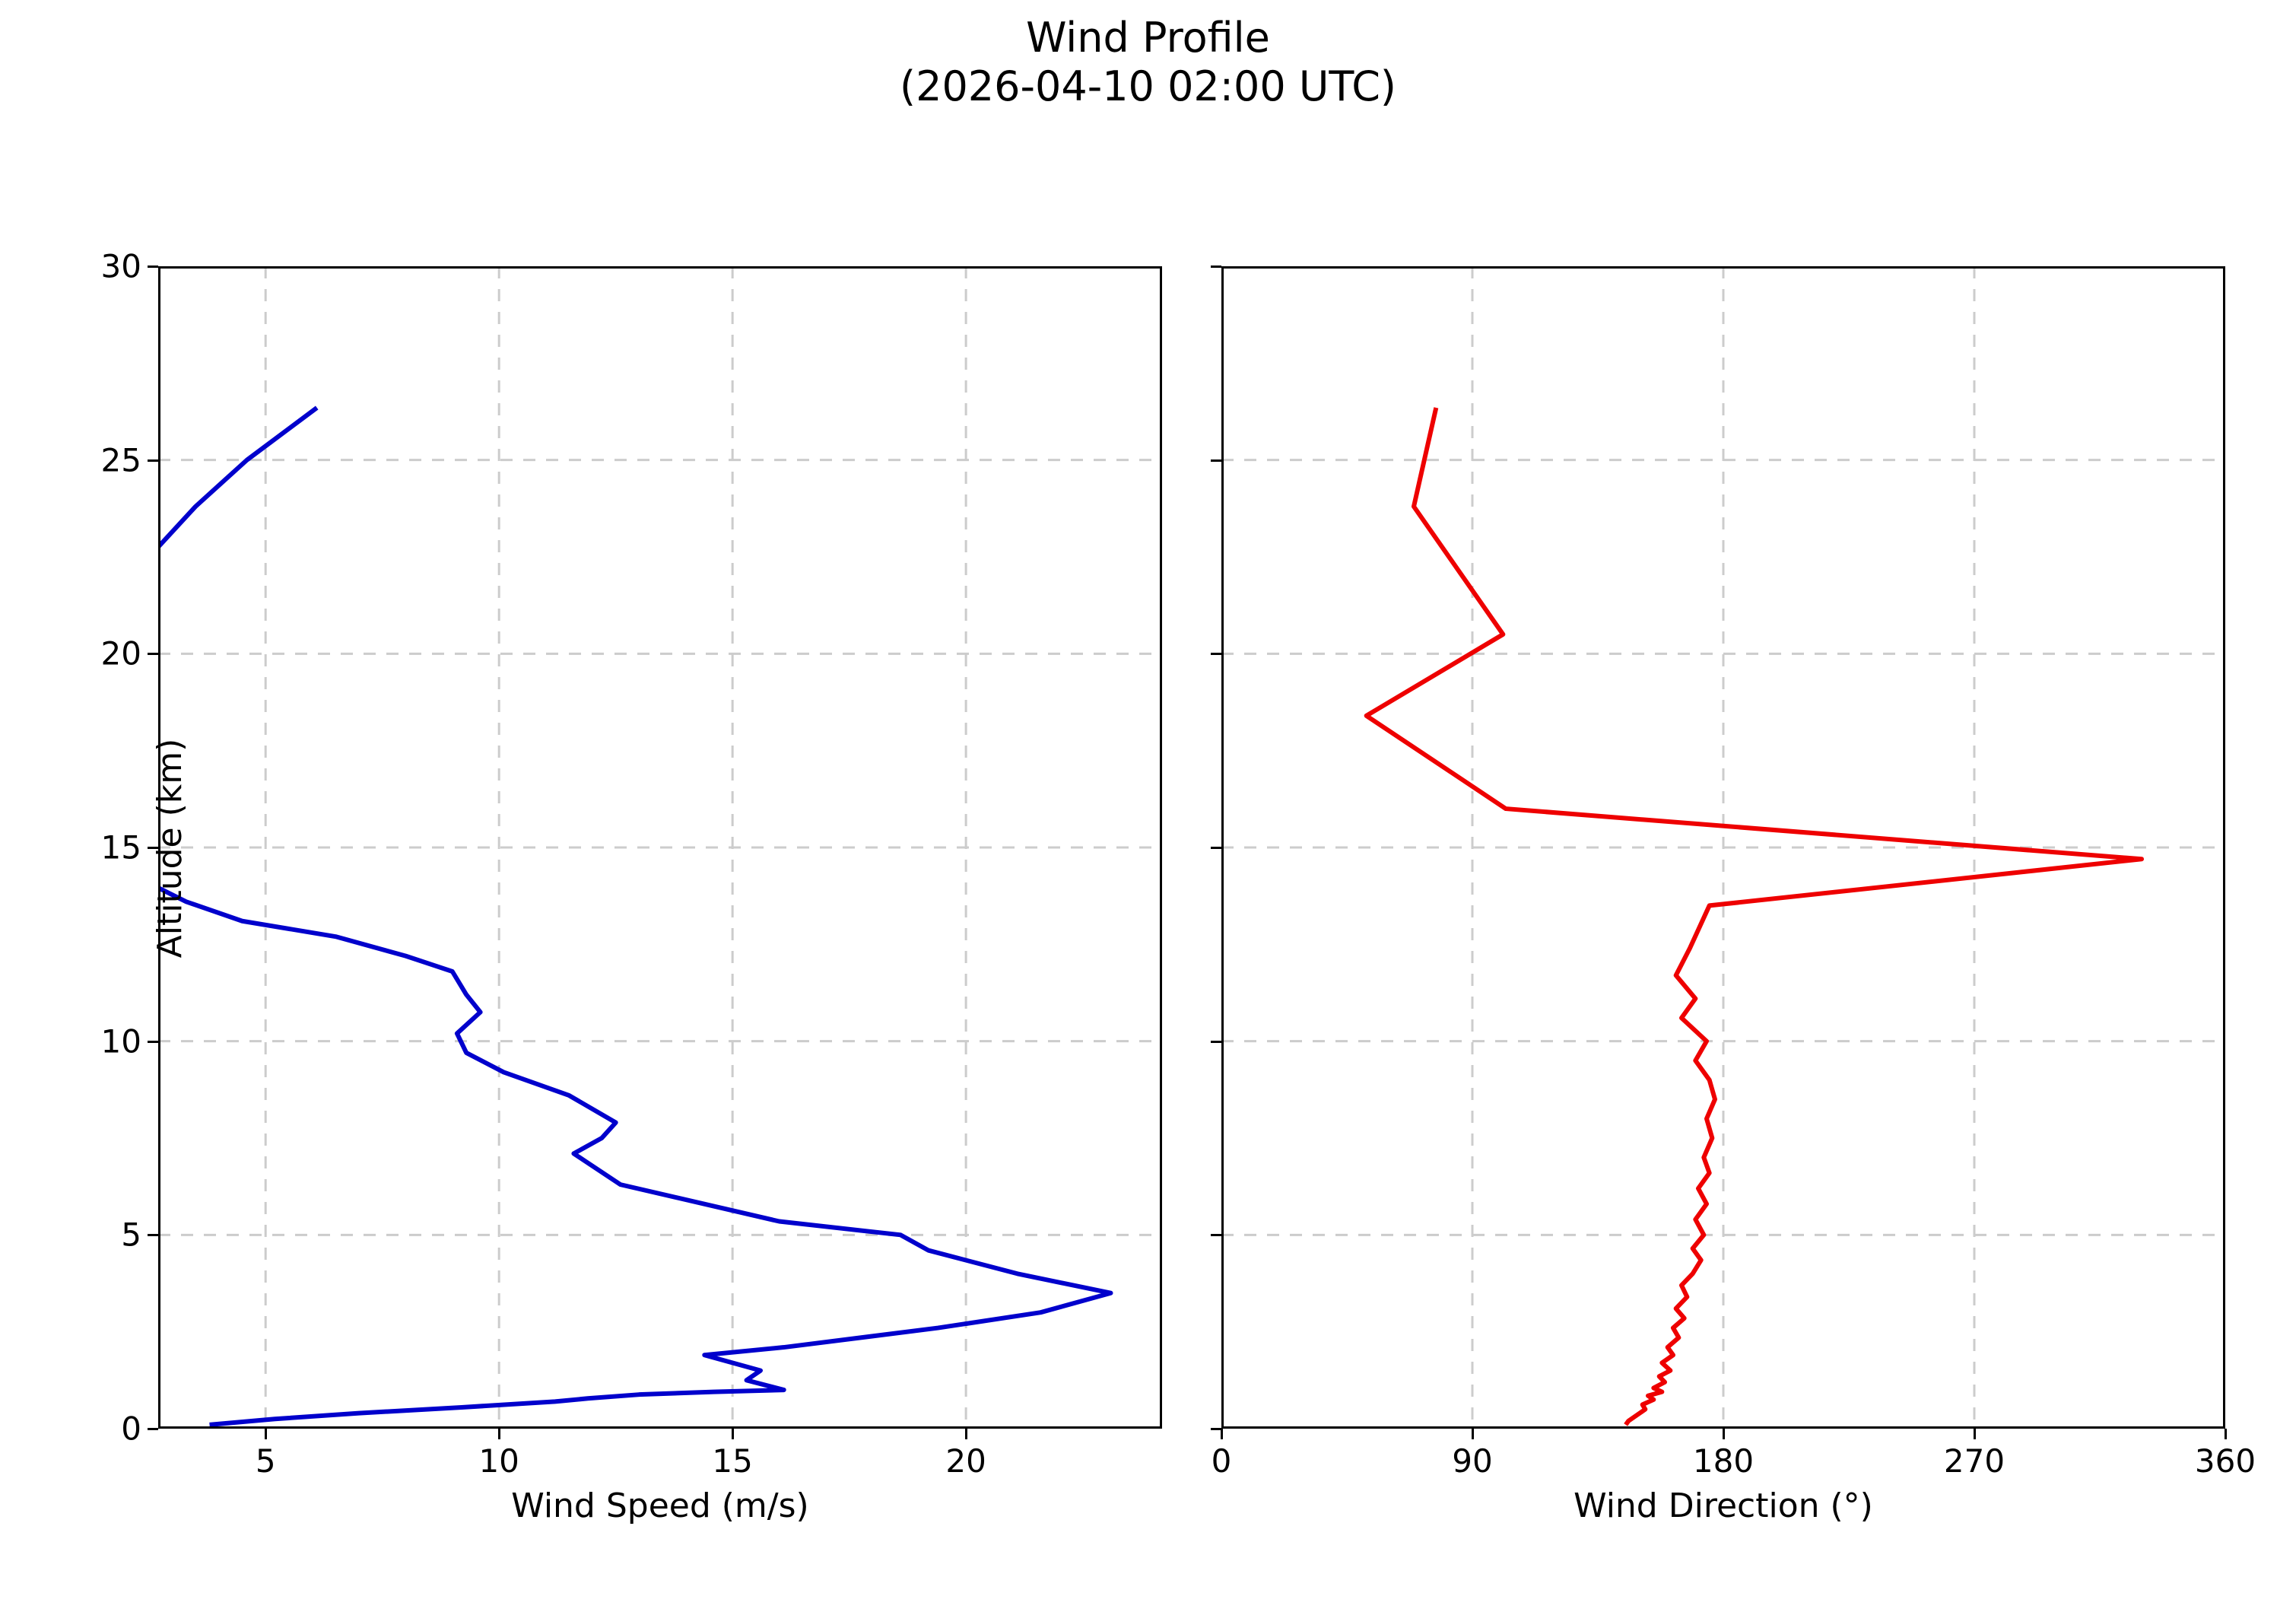 The height and width of the screenshot is (1612, 2296). Describe the element at coordinates (965, 1461) in the screenshot. I see `x-tick-label: 20` at that location.